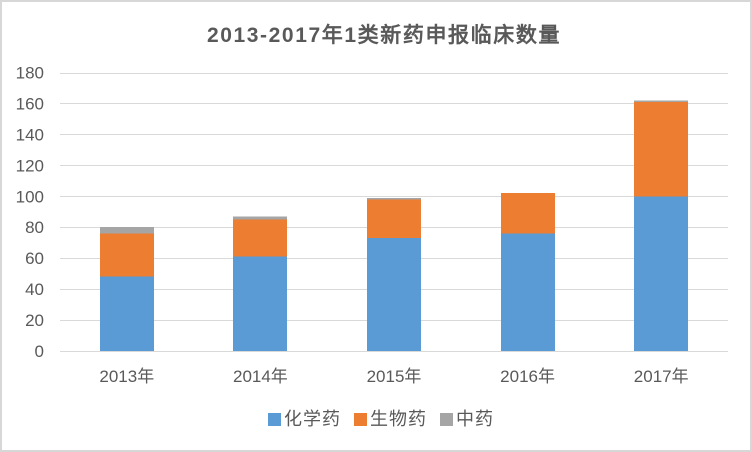 This screenshot has height=452, width=752. I want to click on bar-segment-2017年-化学药, so click(661, 273).